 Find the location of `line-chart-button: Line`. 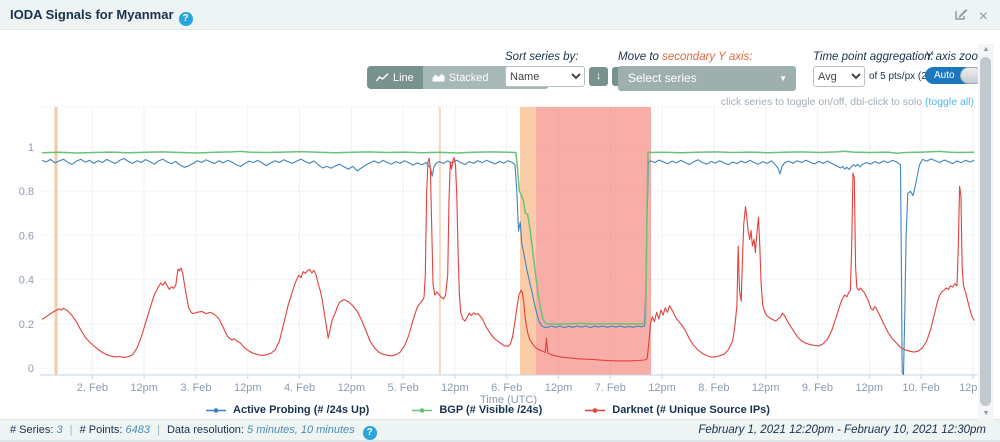

line-chart-button: Line is located at coordinates (395, 77).